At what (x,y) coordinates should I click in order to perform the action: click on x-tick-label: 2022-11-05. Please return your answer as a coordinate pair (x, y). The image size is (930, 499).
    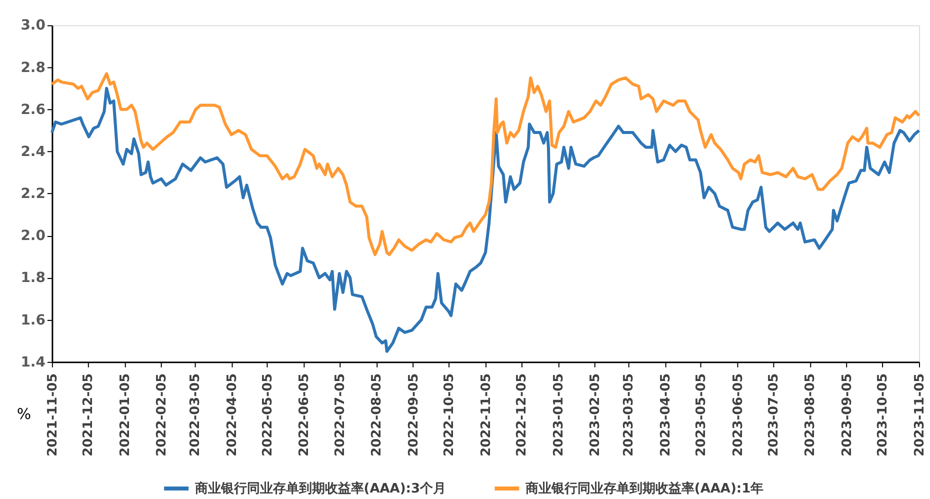
    Looking at the image, I should click on (486, 414).